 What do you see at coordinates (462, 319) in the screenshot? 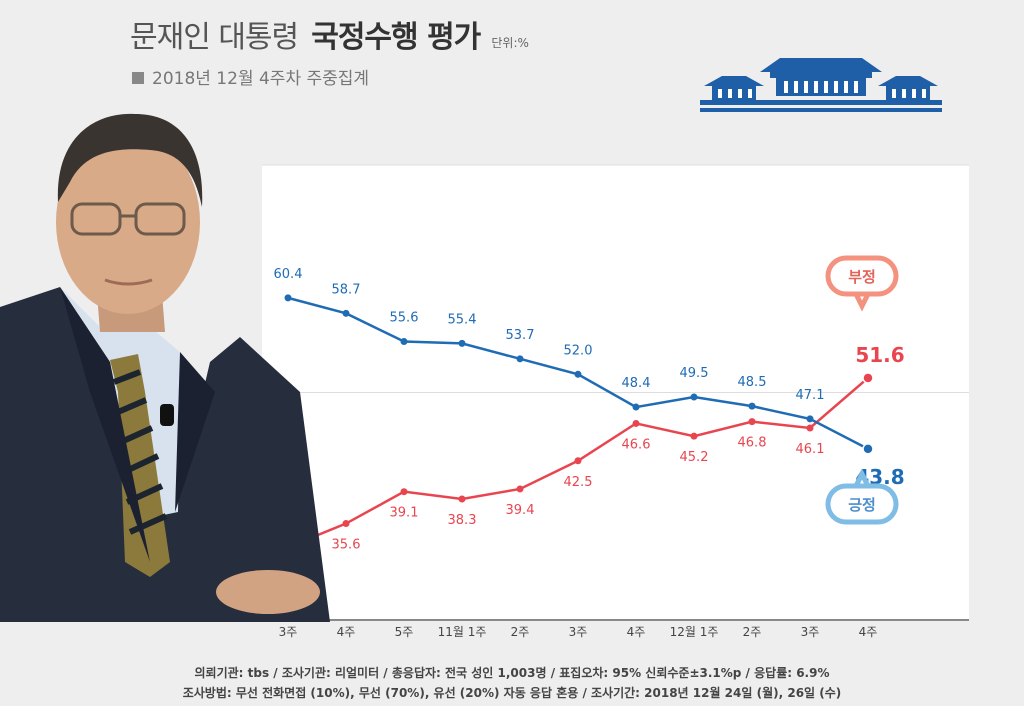
I see `data-label-positive: 55.4` at bounding box center [462, 319].